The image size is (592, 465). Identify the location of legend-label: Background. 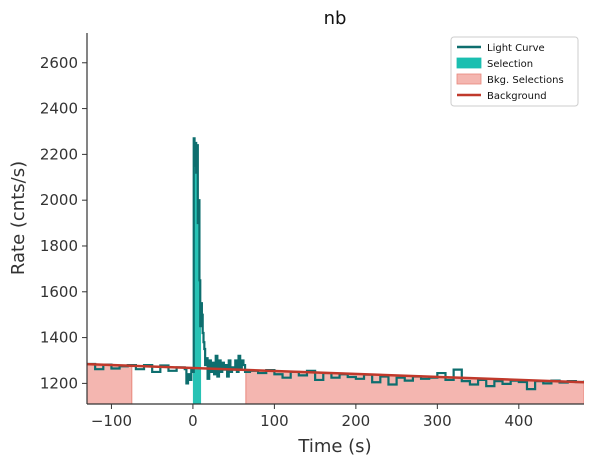
(517, 96).